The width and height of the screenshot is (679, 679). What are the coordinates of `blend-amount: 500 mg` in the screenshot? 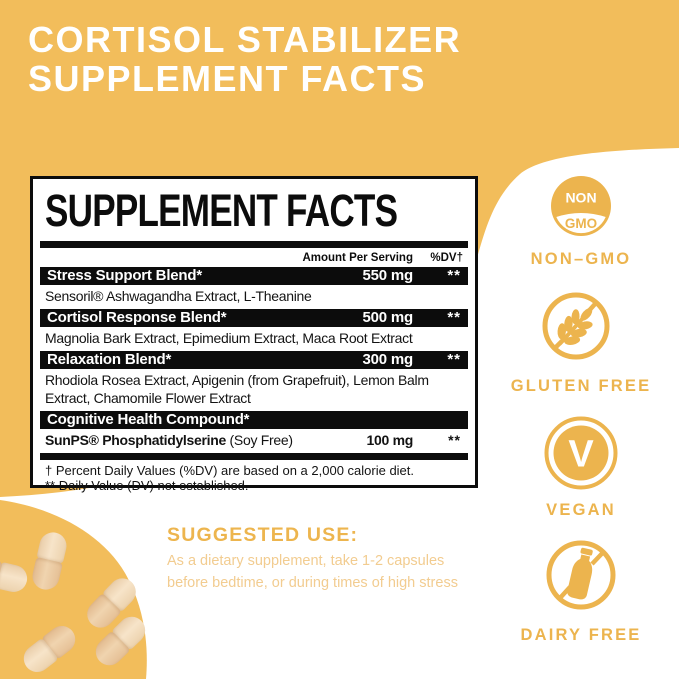 It's located at (388, 317).